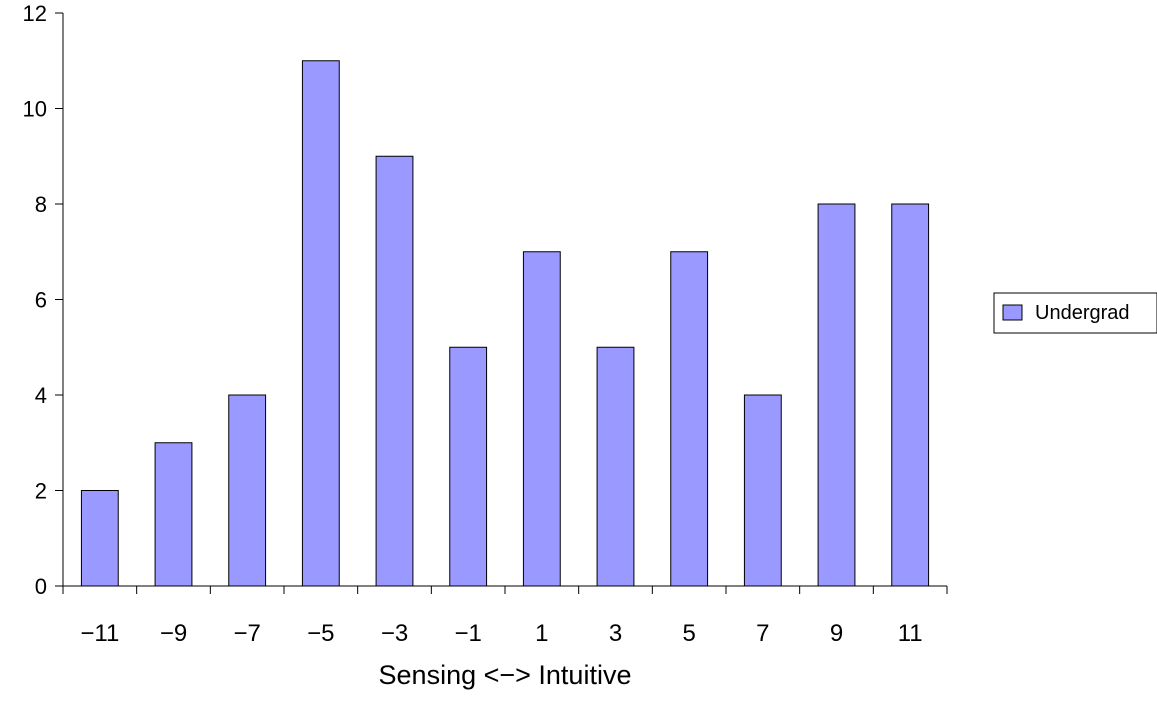 This screenshot has width=1157, height=703. Describe the element at coordinates (505, 675) in the screenshot. I see `x-axis-label: Sensing <−> Intuitive` at that location.